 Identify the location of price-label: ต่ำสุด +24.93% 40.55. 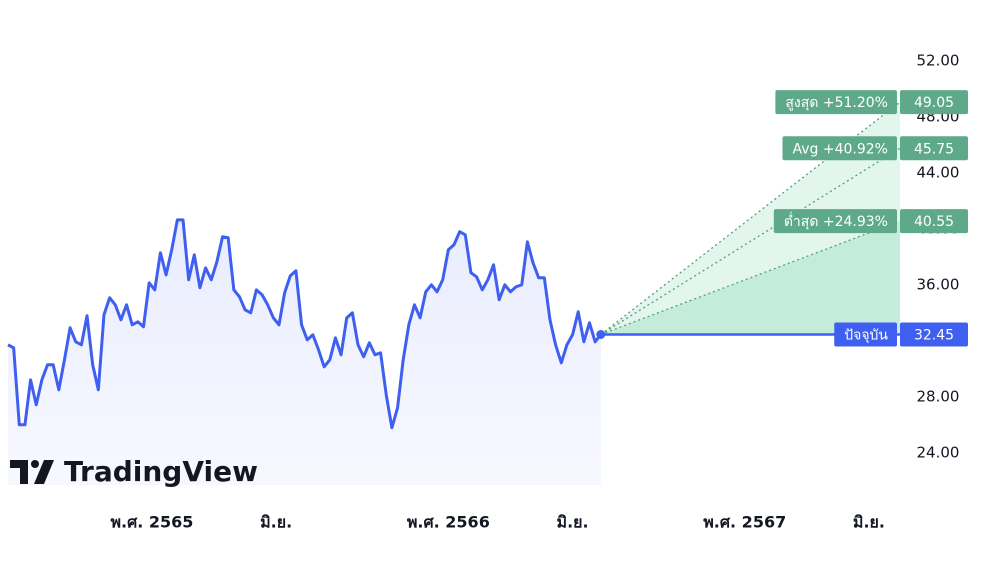
(870, 221).